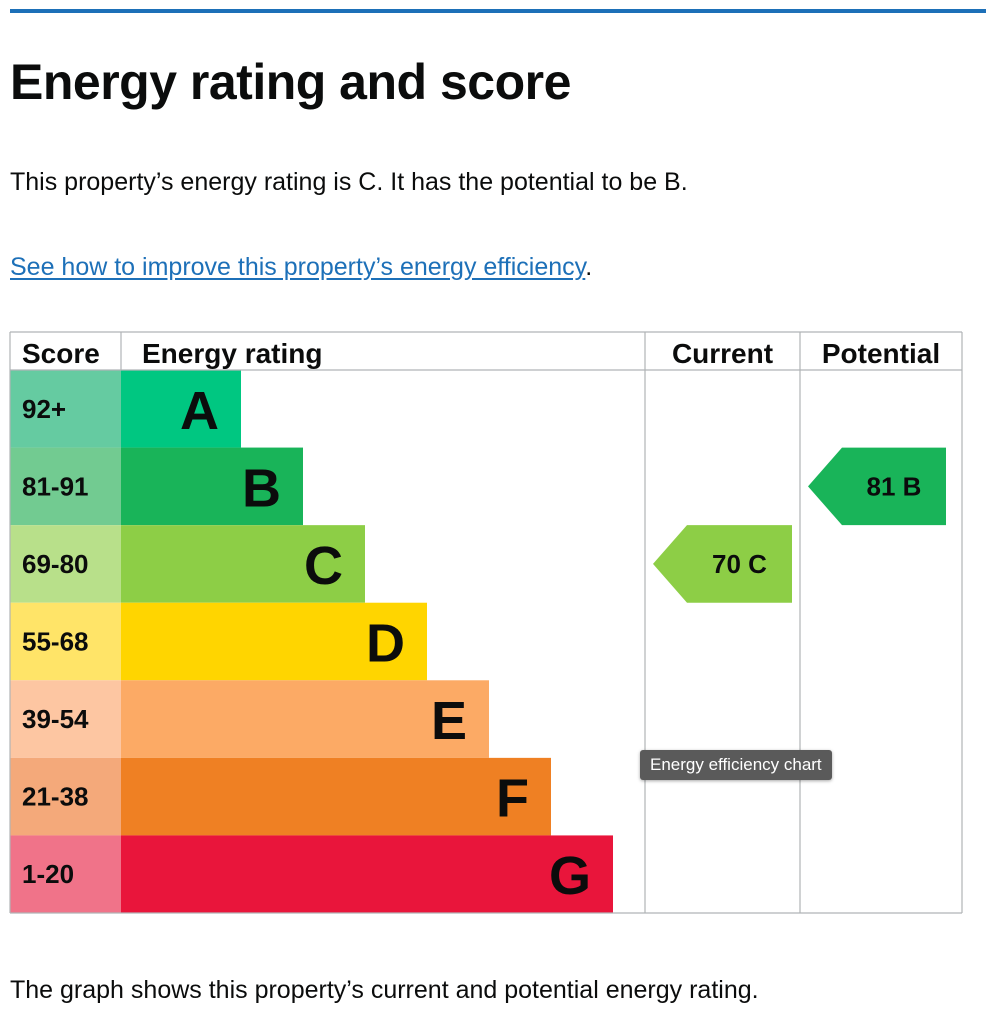 The height and width of the screenshot is (1024, 998). I want to click on score-label: 21-38, so click(55, 797).